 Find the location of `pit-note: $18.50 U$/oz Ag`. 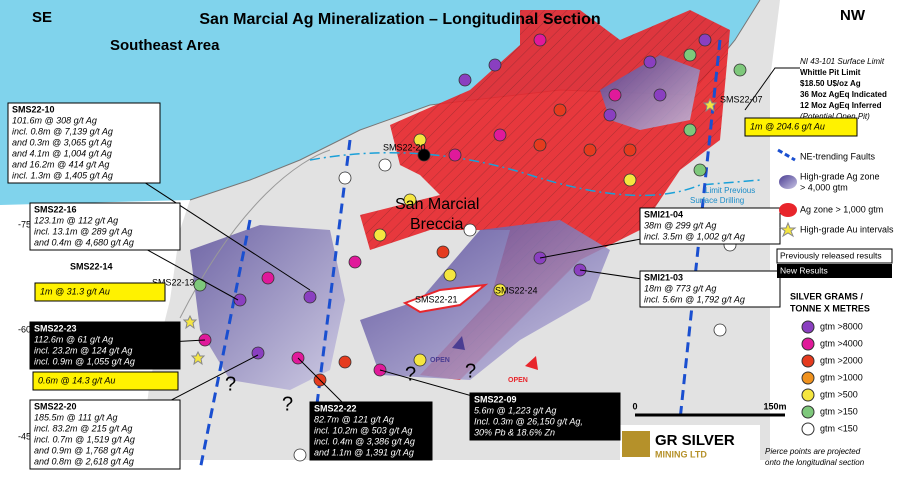

pit-note: $18.50 U$/oz Ag is located at coordinates (830, 83).